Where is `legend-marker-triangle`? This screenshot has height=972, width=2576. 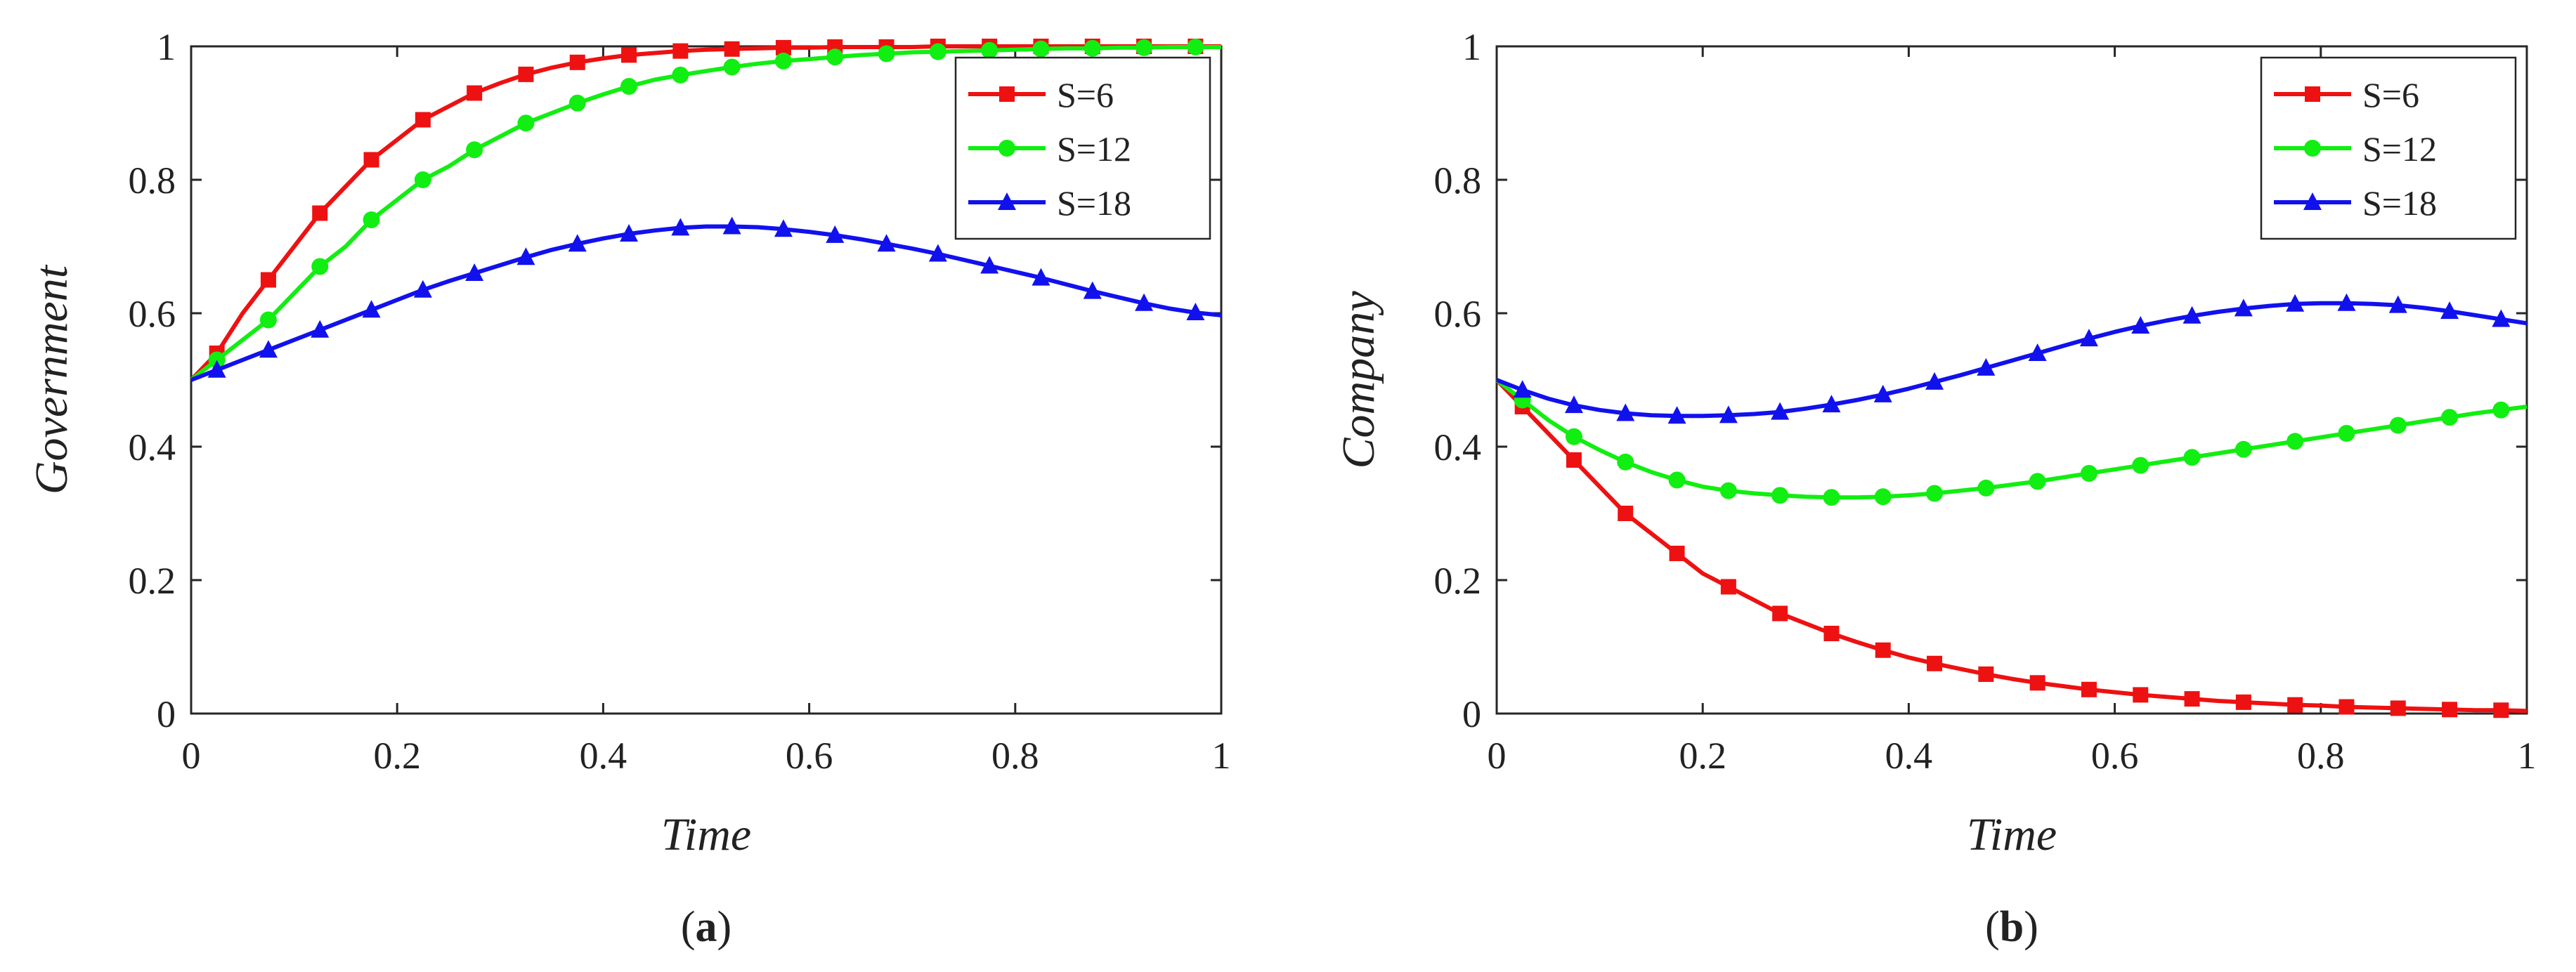 legend-marker-triangle is located at coordinates (2312, 201).